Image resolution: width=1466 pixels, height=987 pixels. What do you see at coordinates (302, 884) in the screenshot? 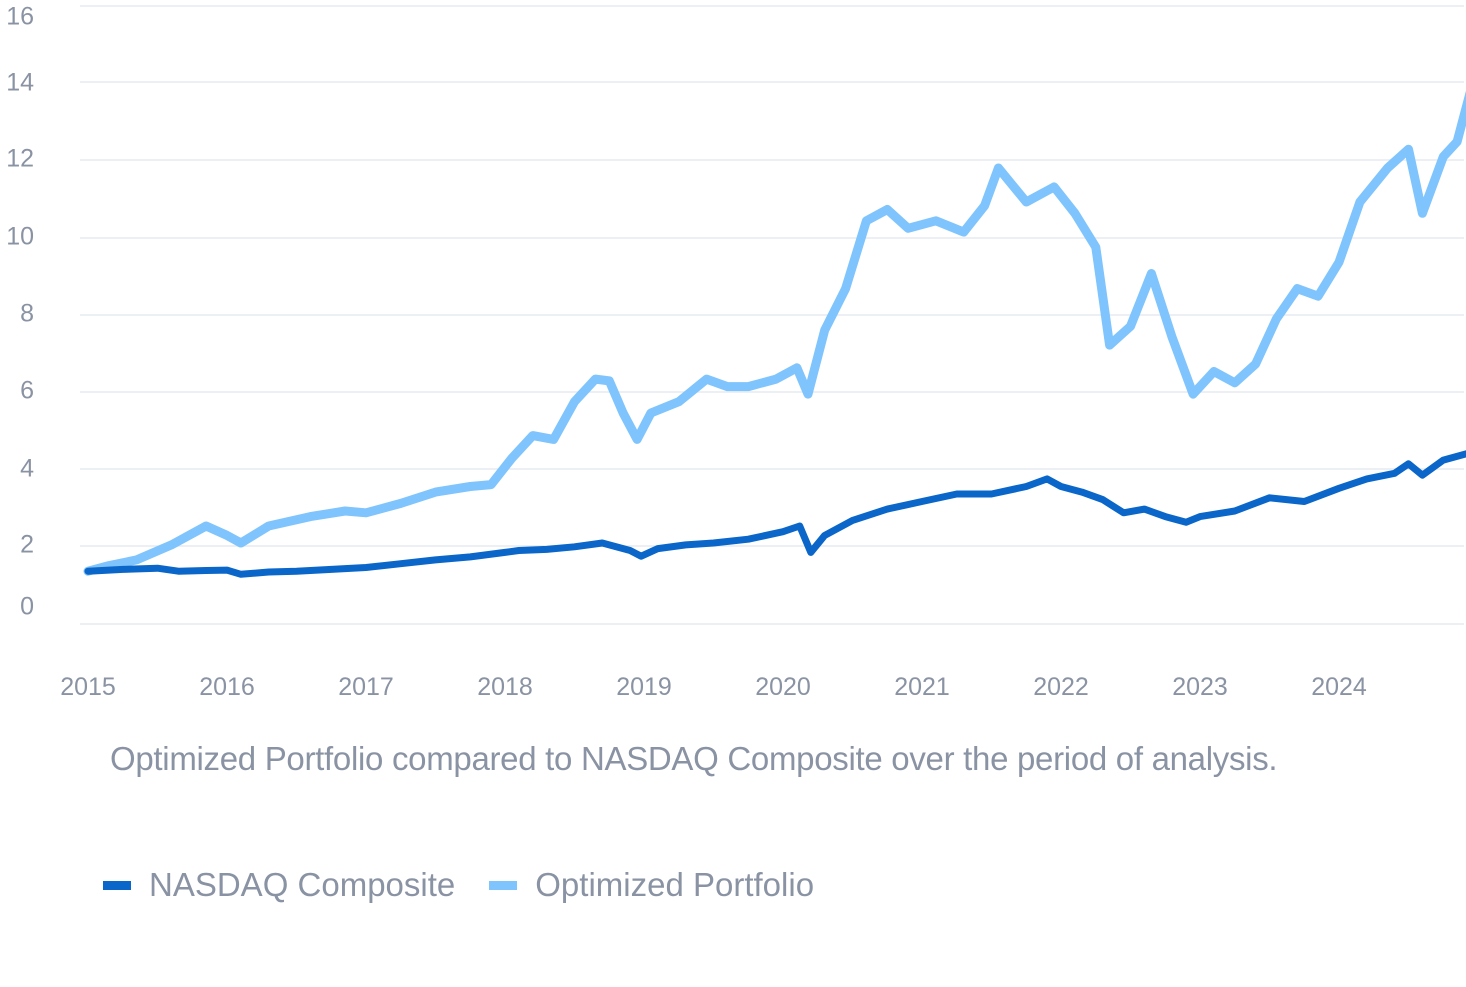
I see `legend-label-nasdaq-composite: NASDAQ Composite` at bounding box center [302, 884].